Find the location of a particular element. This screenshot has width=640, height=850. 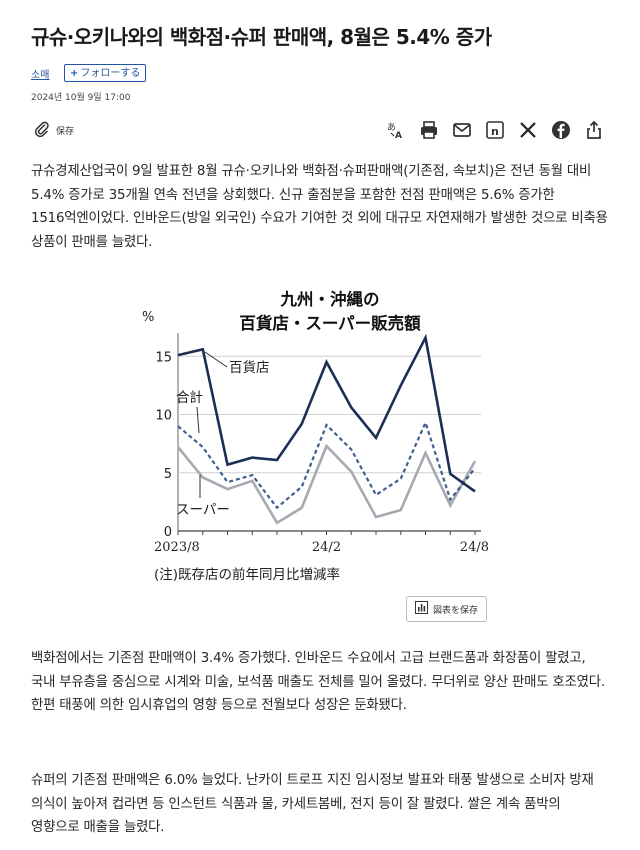

total-line is located at coordinates (326, 464).